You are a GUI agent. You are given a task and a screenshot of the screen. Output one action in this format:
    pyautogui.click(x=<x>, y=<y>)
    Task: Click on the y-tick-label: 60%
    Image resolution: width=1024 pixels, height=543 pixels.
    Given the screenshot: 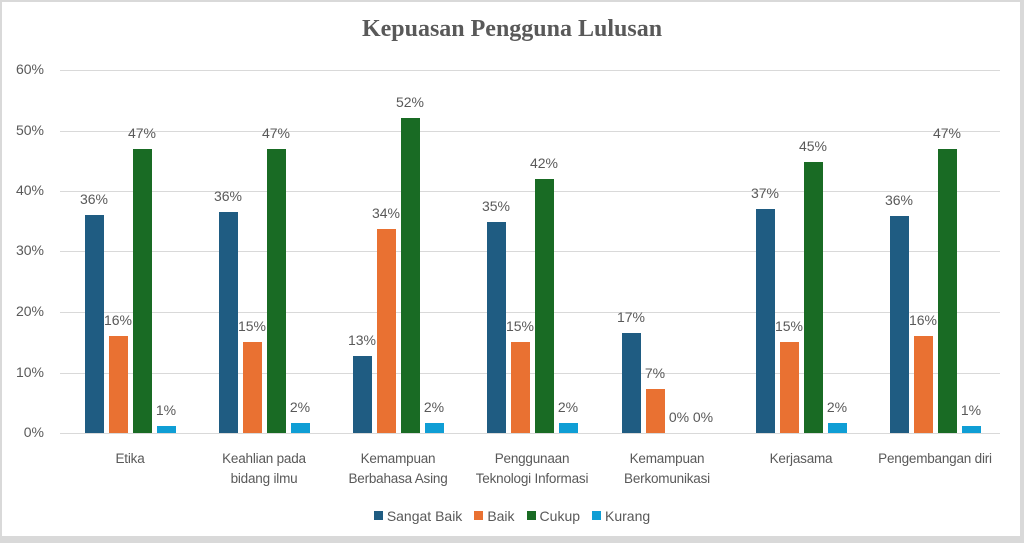 What is the action you would take?
    pyautogui.click(x=29, y=69)
    